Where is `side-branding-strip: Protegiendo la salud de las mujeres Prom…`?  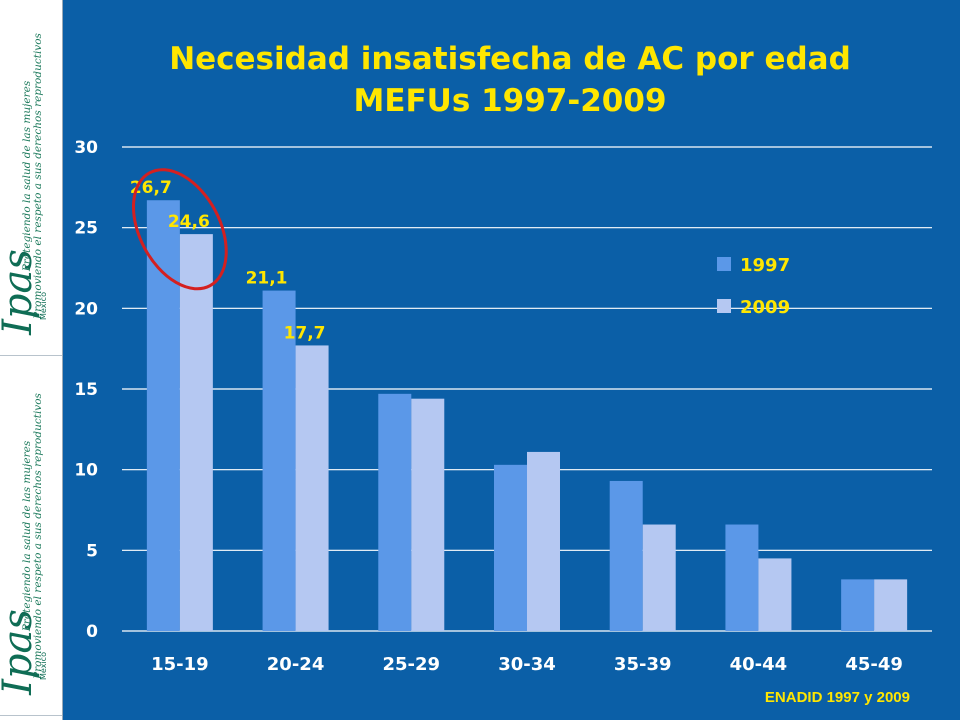 side-branding-strip: Protegiendo la salud de las mujeres Prom… is located at coordinates (31, 360).